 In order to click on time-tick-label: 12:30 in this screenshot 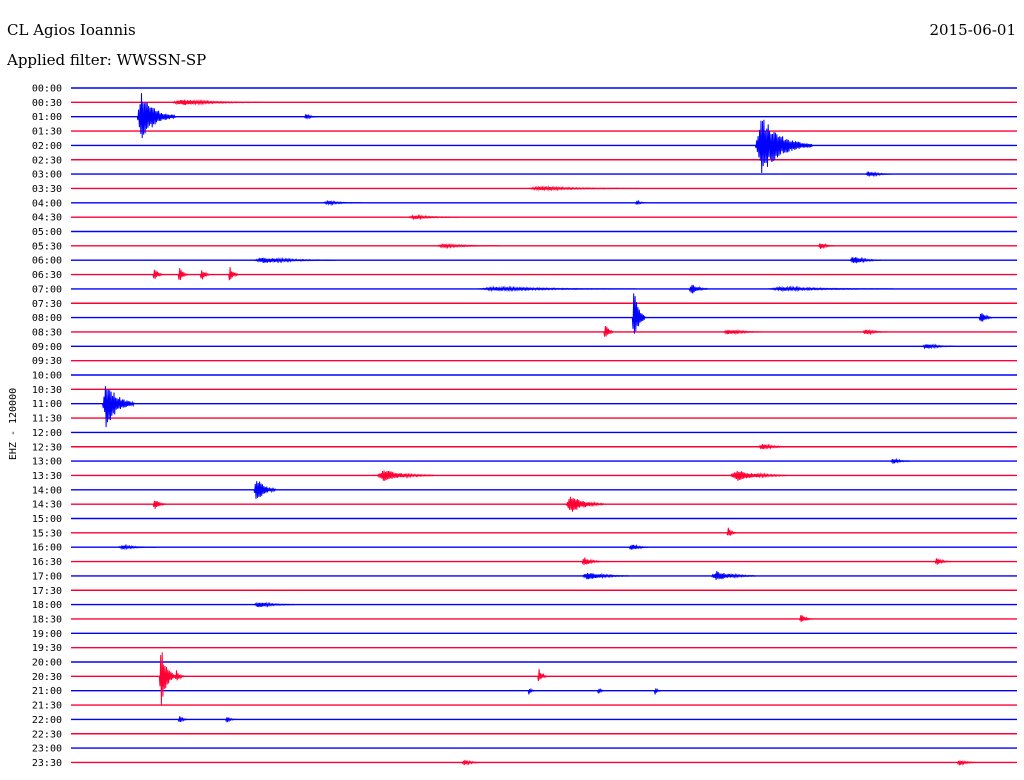, I will do `click(47, 447)`.